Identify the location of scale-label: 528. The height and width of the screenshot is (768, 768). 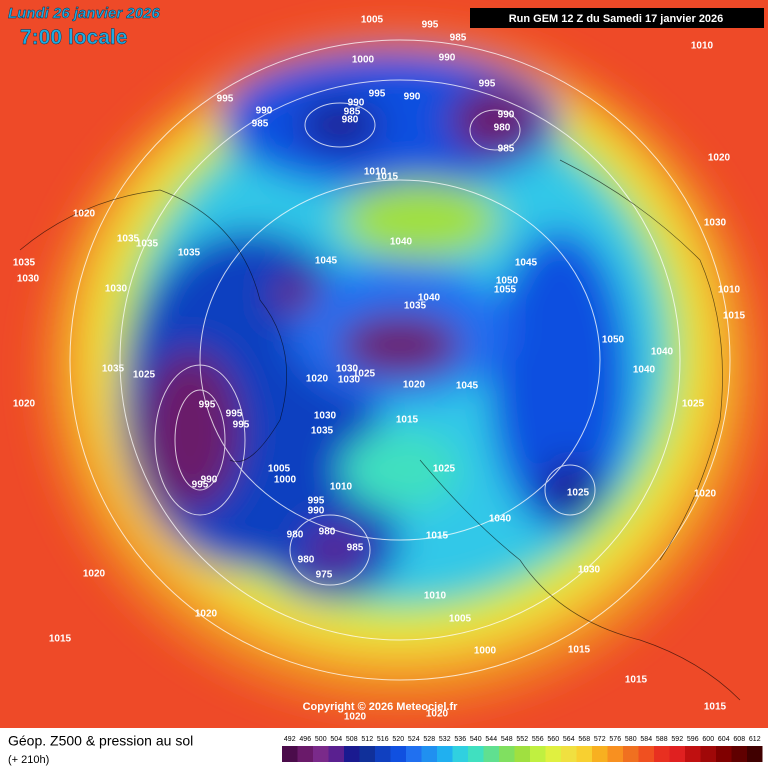
(429, 739).